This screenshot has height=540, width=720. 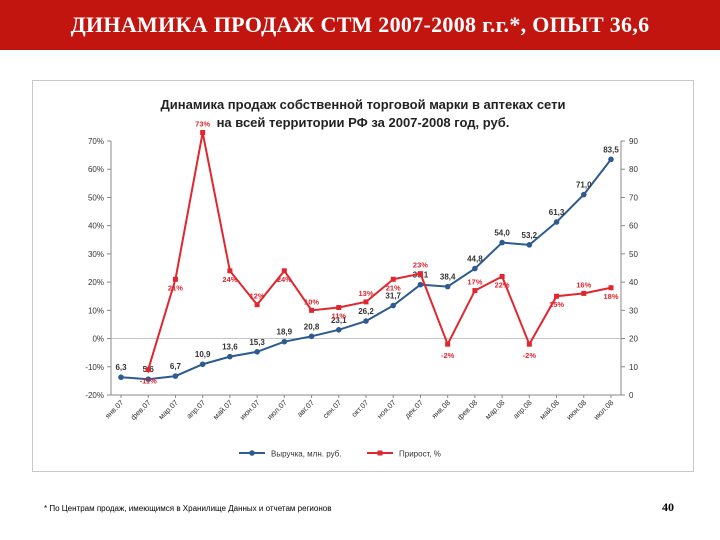 I want to click on right-tick-label: 50, so click(x=633, y=254).